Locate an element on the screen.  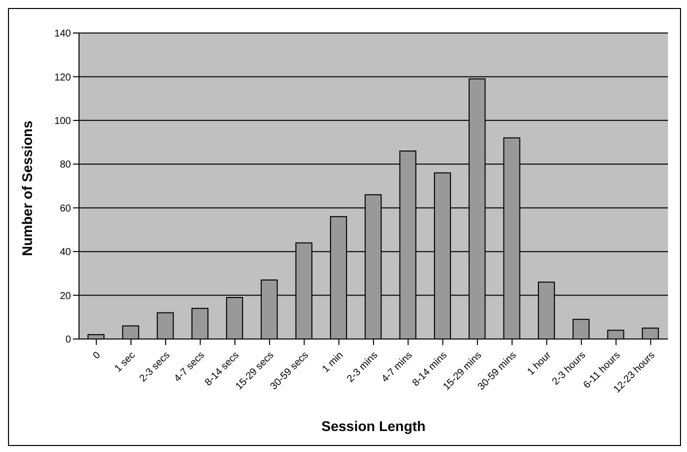
y-tick-label: 20 is located at coordinates (66, 296).